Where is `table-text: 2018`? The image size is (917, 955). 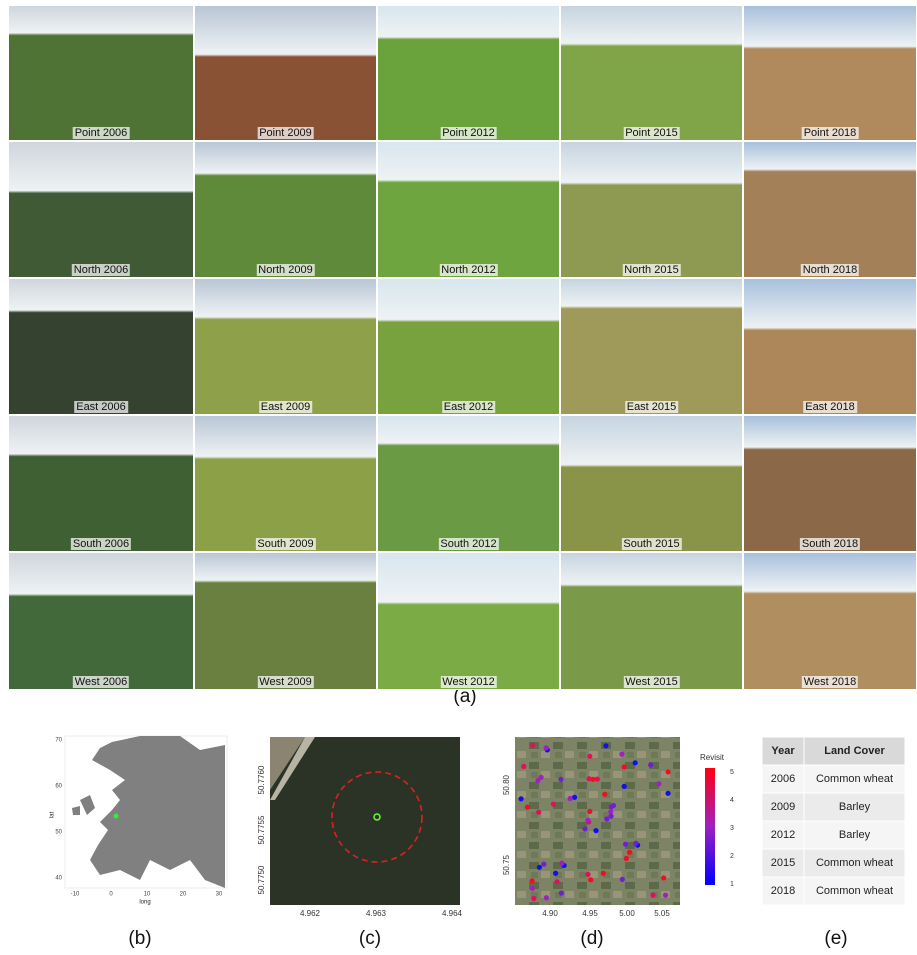 table-text: 2018 is located at coordinates (783, 891).